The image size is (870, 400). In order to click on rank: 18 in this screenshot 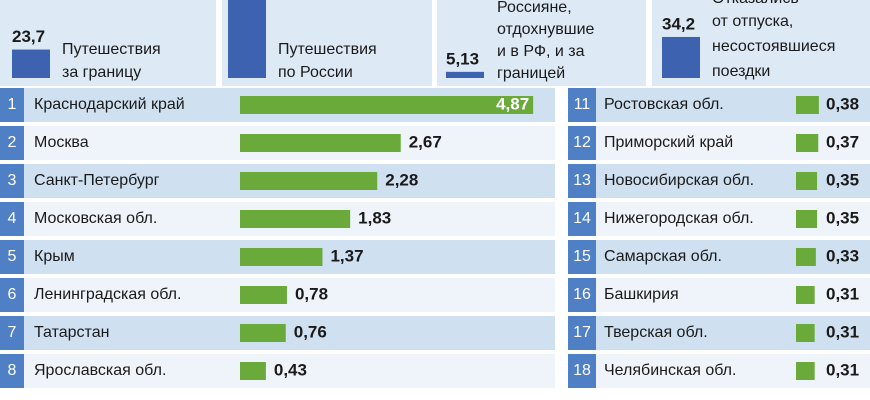, I will do `click(582, 370)`.